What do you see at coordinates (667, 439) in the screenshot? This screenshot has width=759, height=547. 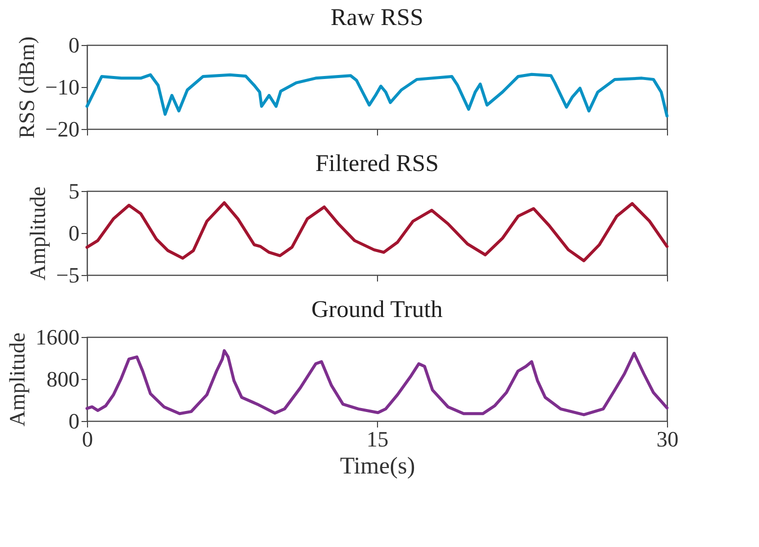 I see `x-tick-label: 30` at bounding box center [667, 439].